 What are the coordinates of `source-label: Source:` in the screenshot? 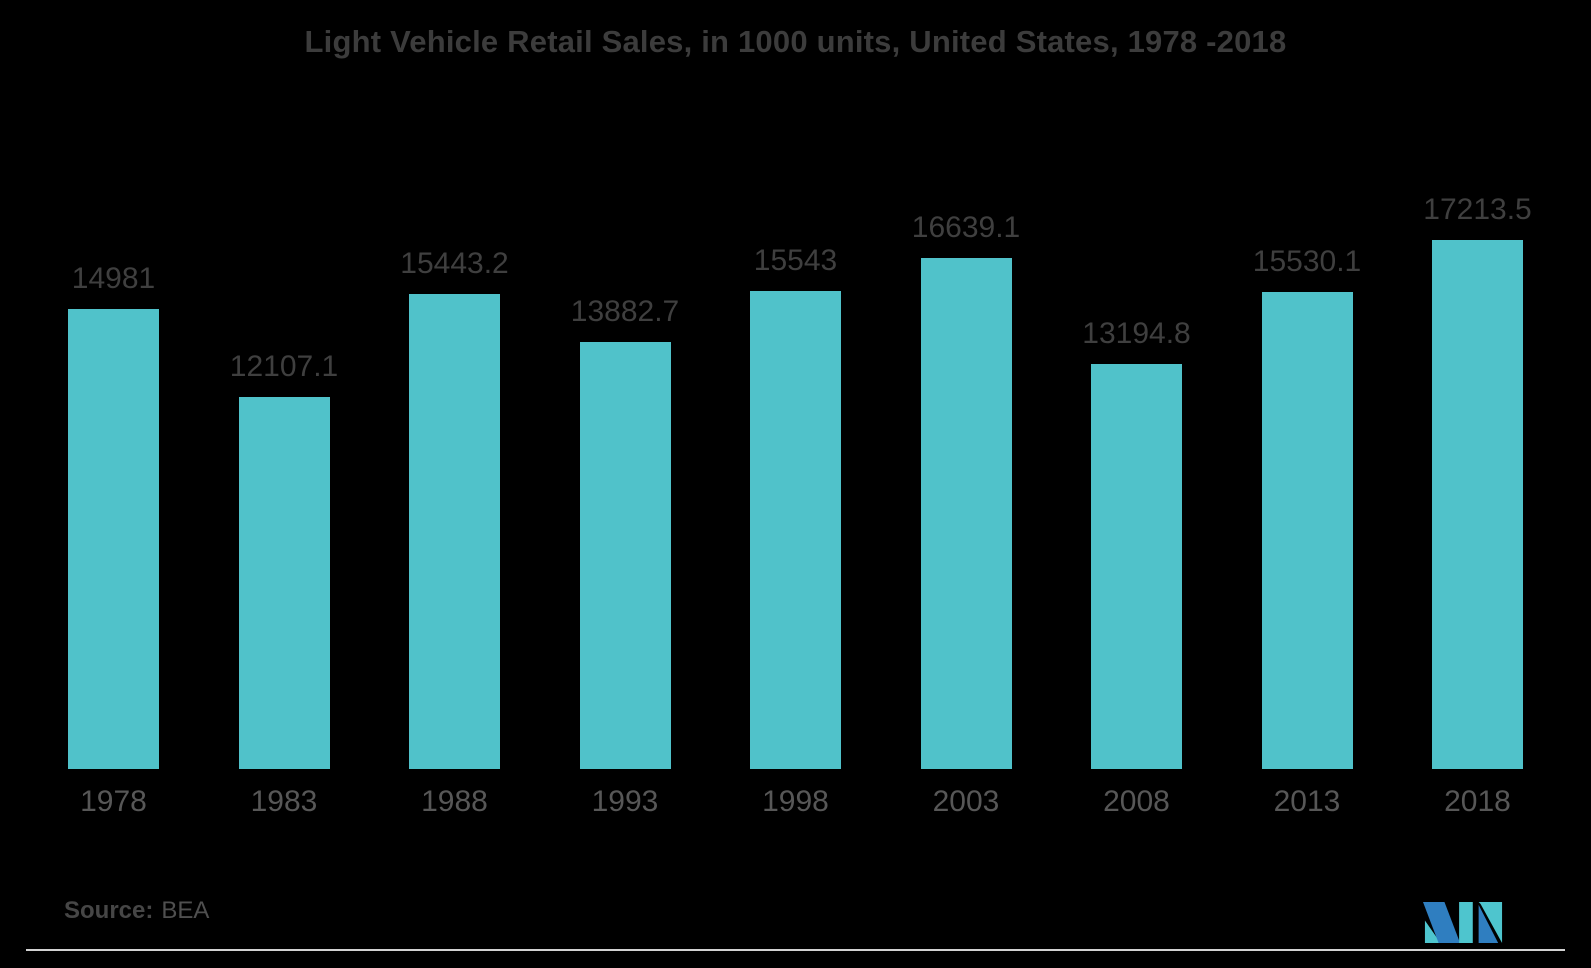 It's located at (109, 910).